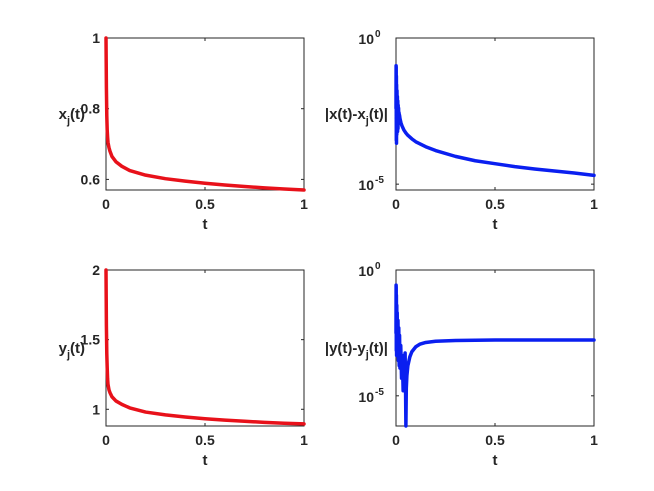 The width and height of the screenshot is (654, 491). Describe the element at coordinates (63, 114) in the screenshot. I see `y-axis-label-main: x` at that location.